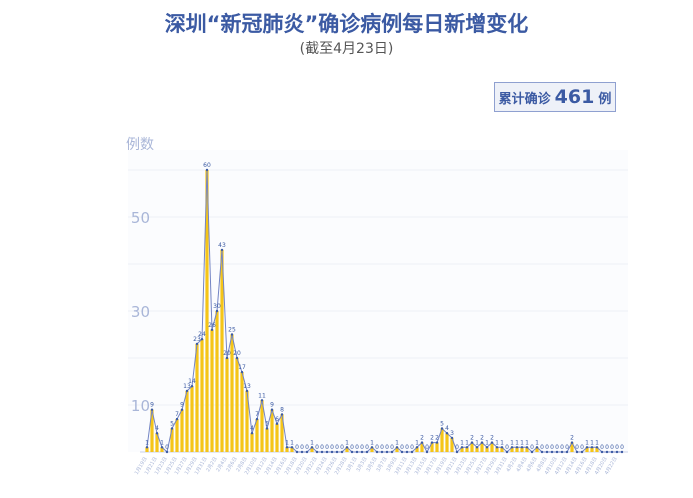 This screenshot has width=693, height=498. I want to click on chart-subtitle: (截至4月23日), so click(346, 49).